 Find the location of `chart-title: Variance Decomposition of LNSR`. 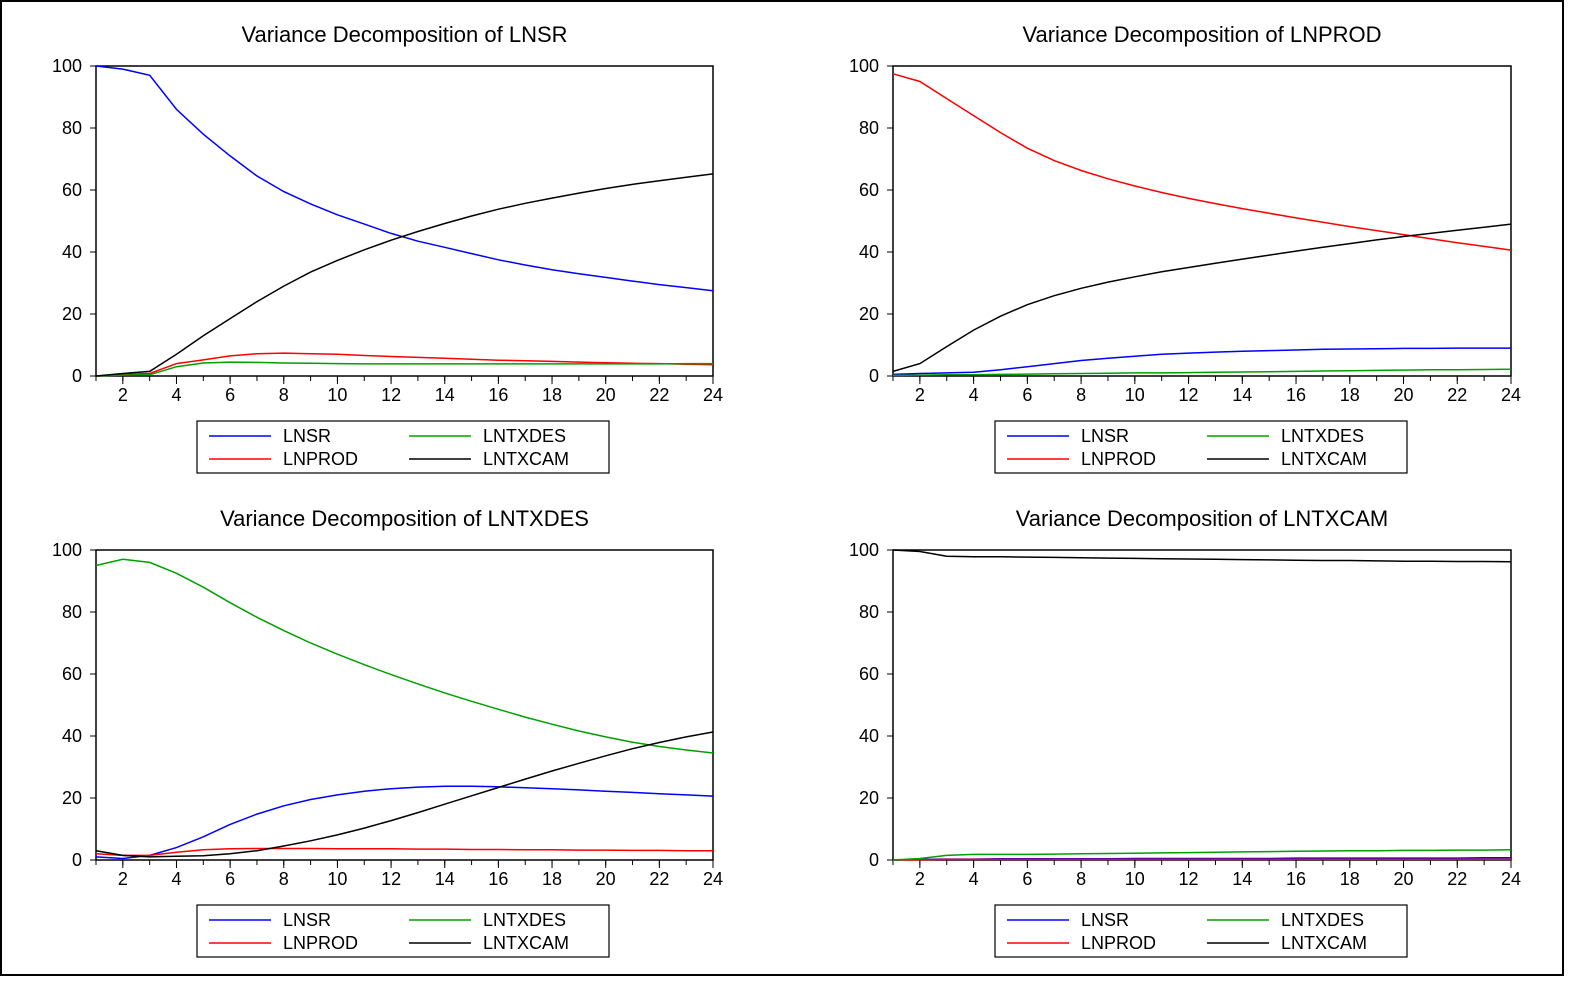

chart-title: Variance Decomposition of LNSR is located at coordinates (404, 34).